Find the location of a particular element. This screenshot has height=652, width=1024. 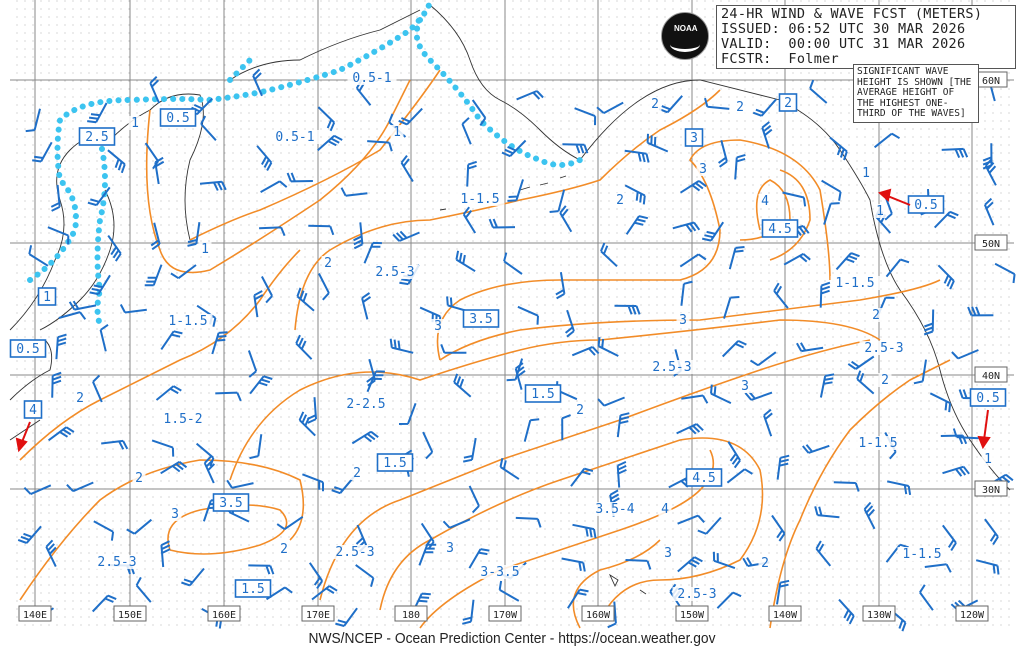

header-title: 24-HR WIND & WAVE FCST (METERS) is located at coordinates (852, 14).